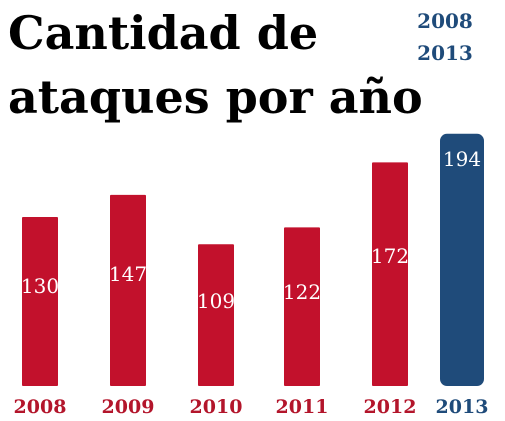  I want to click on bar-2011, so click(302, 306).